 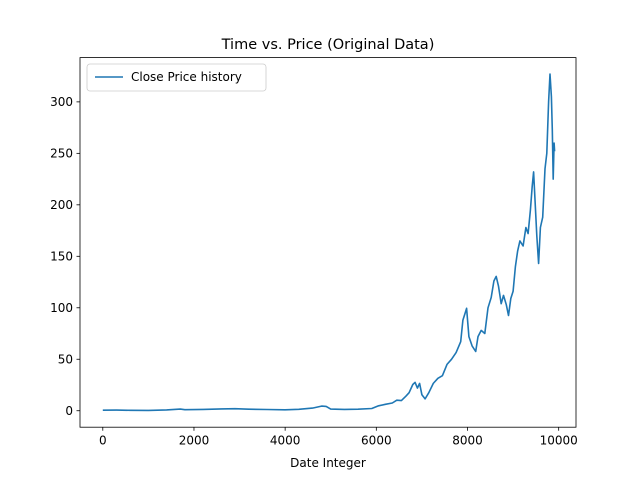 I want to click on x-tick-label: 0, so click(x=103, y=441).